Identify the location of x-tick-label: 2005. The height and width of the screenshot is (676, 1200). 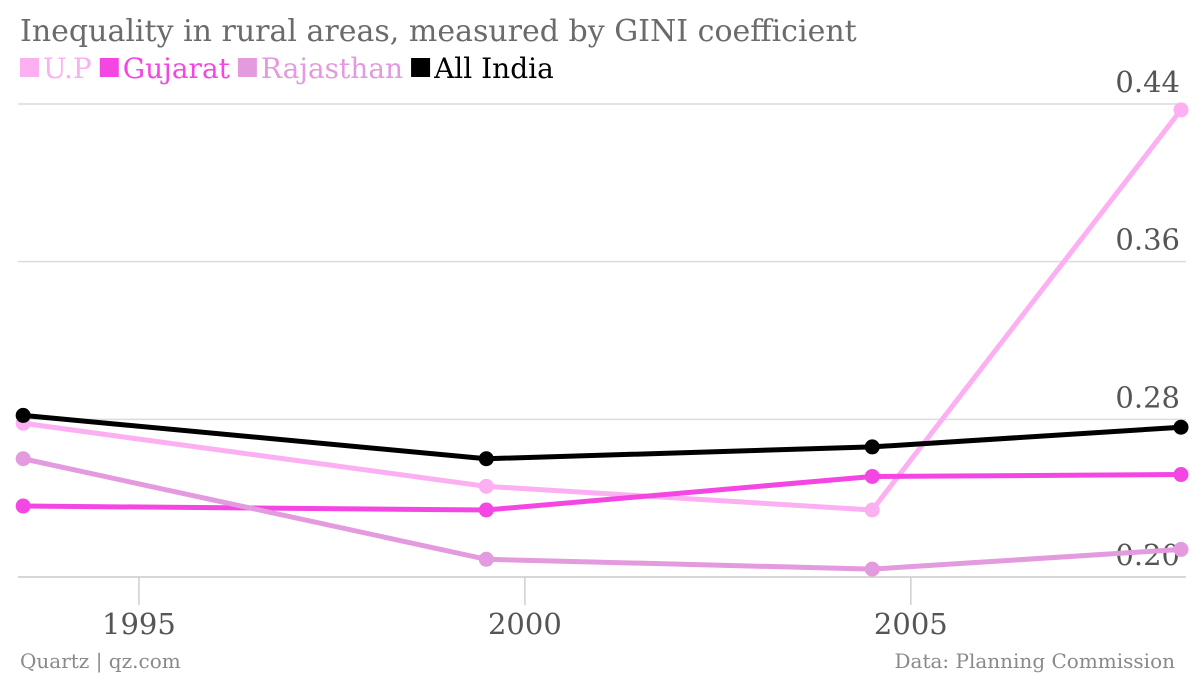
(911, 624).